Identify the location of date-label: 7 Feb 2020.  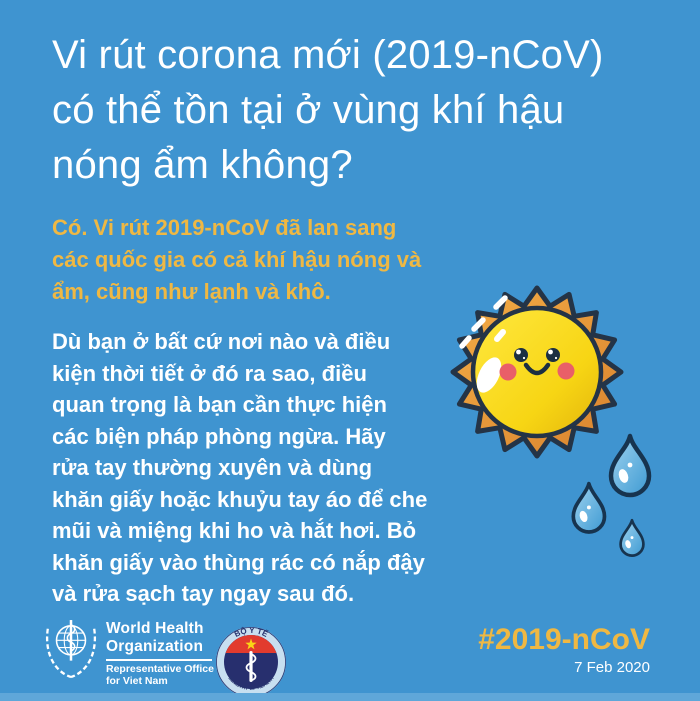
(612, 667).